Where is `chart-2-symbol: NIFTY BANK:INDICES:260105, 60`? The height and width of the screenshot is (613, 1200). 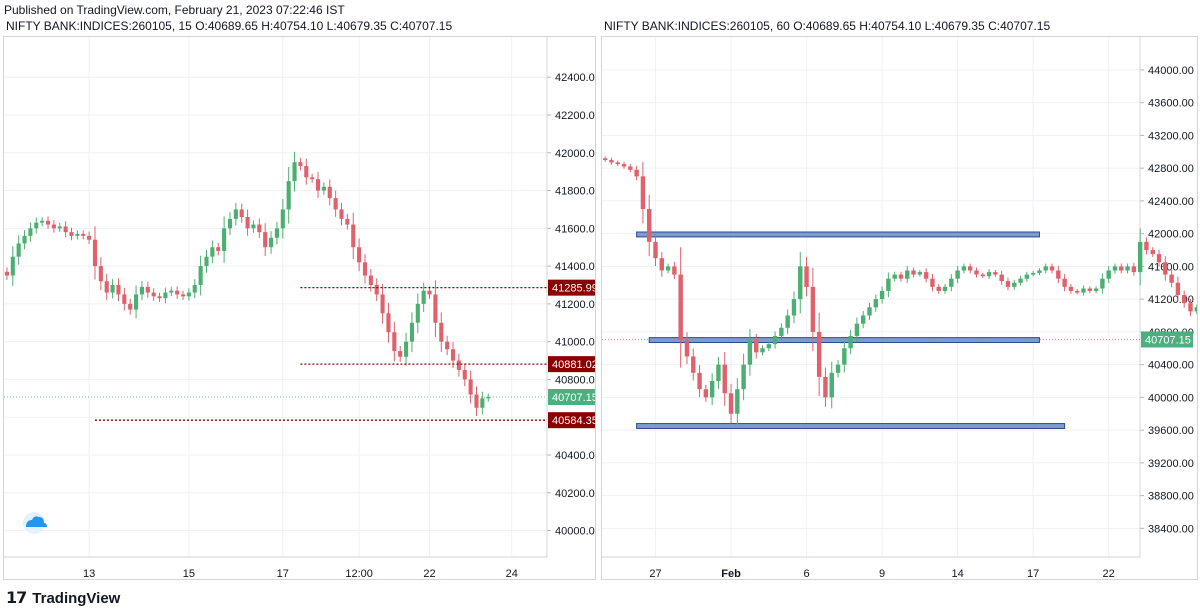 chart-2-symbol: NIFTY BANK:INDICES:260105, 60 is located at coordinates (697, 26).